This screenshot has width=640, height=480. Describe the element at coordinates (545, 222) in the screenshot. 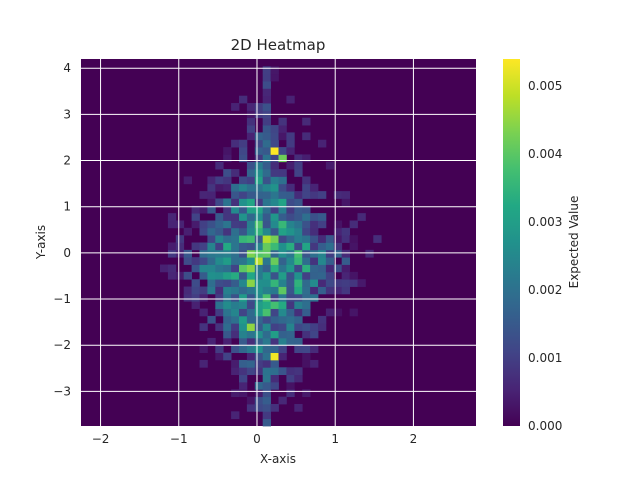

I see `colorbar-tick-label: 0.003` at that location.